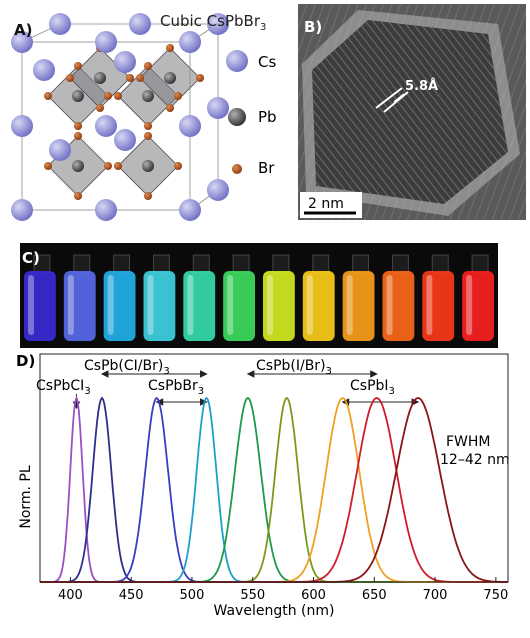  I want to click on tem-micrograph: 5.8Å 2 nm, so click(412, 112).